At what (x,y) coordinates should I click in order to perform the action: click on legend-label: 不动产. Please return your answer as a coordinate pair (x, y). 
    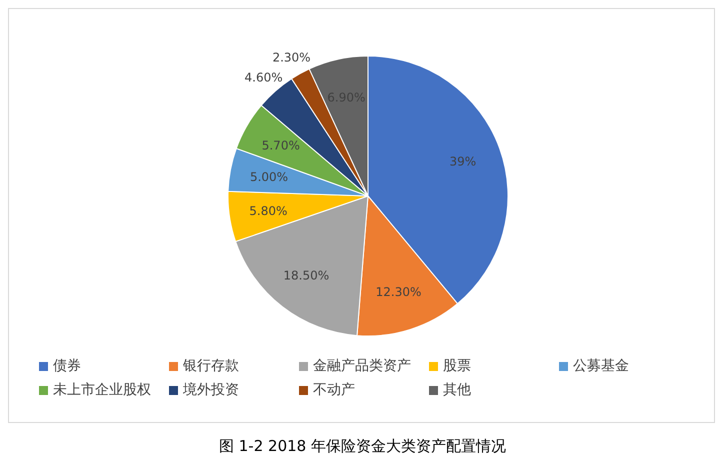
    Looking at the image, I should click on (334, 390).